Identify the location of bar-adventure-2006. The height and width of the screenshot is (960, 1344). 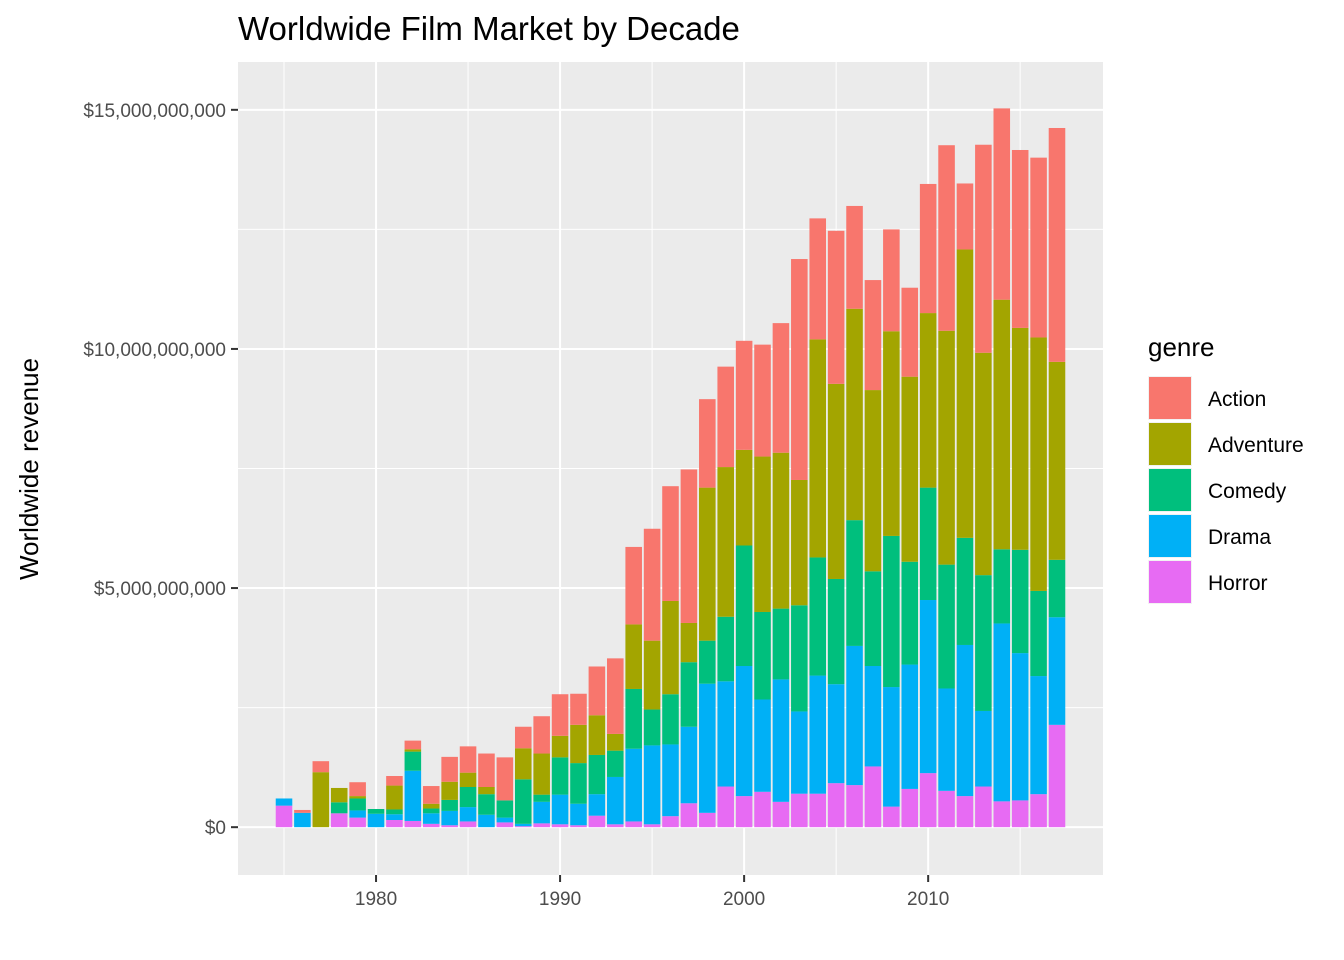
(854, 414).